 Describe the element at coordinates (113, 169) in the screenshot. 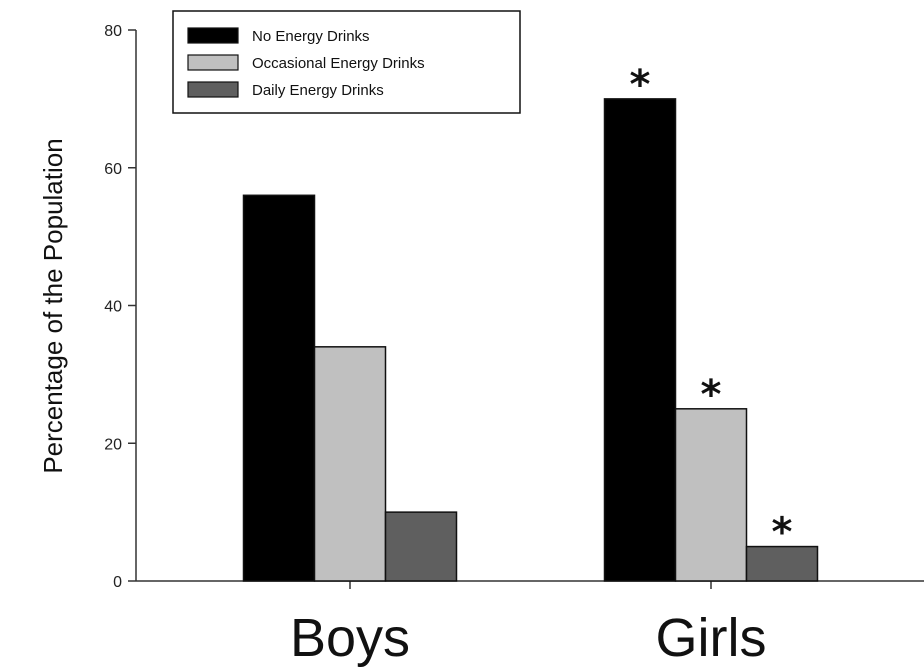

I see `y-tick-label: 60` at that location.